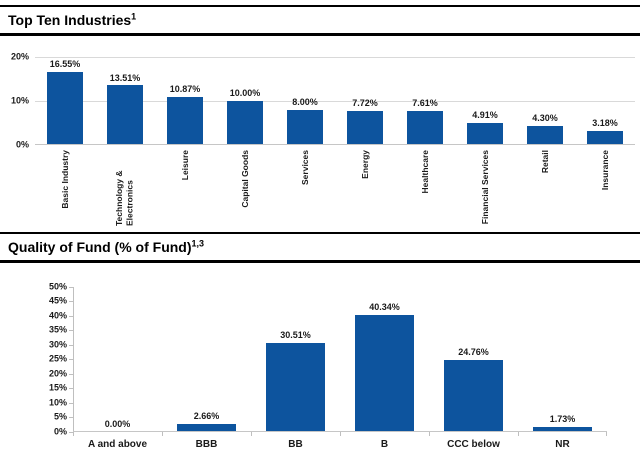 The height and width of the screenshot is (459, 640). Describe the element at coordinates (320, 247) in the screenshot. I see `section-2-title: Quality of Fund (% of Fund)1,3` at that location.